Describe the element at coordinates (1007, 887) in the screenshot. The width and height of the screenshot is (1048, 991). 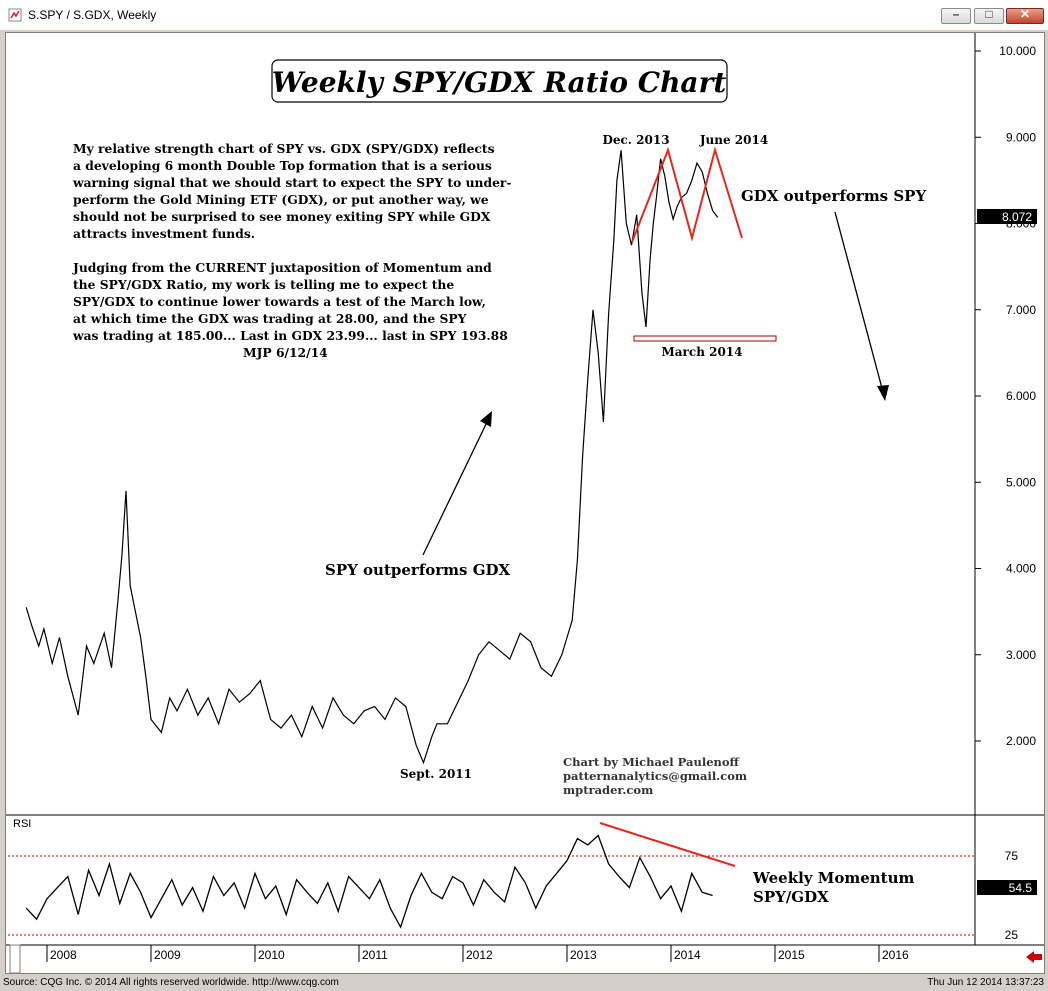
I see `rsi-last-marker: 54.5` at that location.